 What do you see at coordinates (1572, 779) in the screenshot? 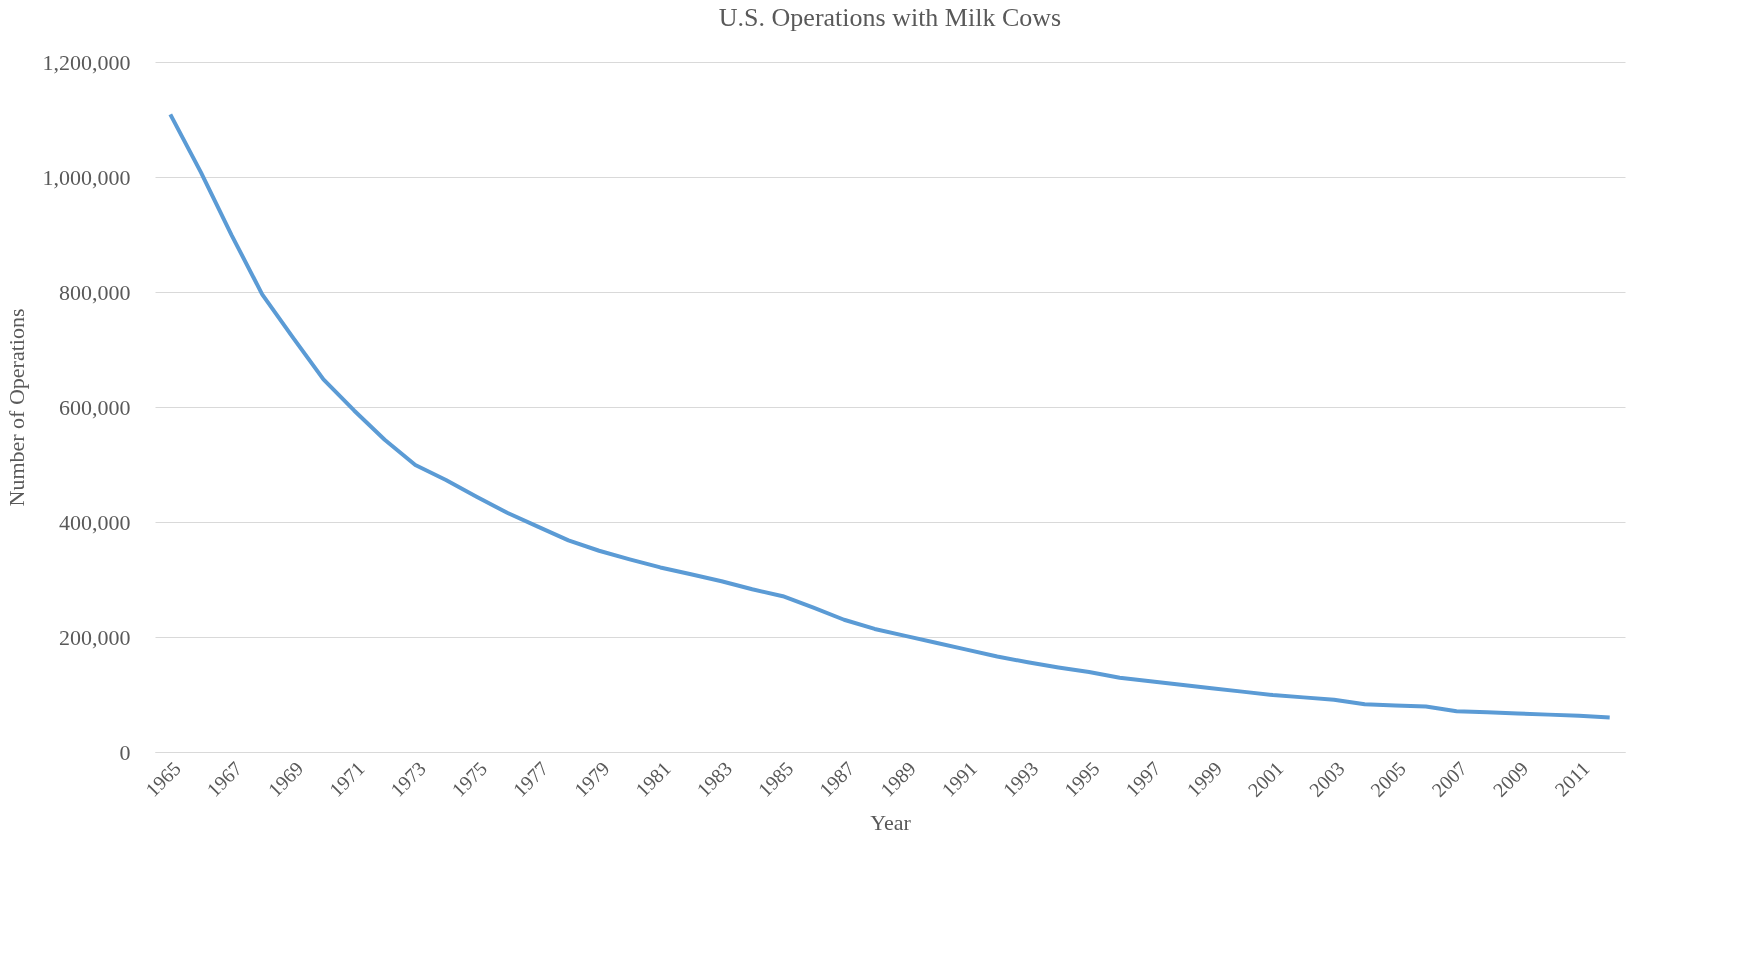
I see `x-tick-label: 2011` at bounding box center [1572, 779].